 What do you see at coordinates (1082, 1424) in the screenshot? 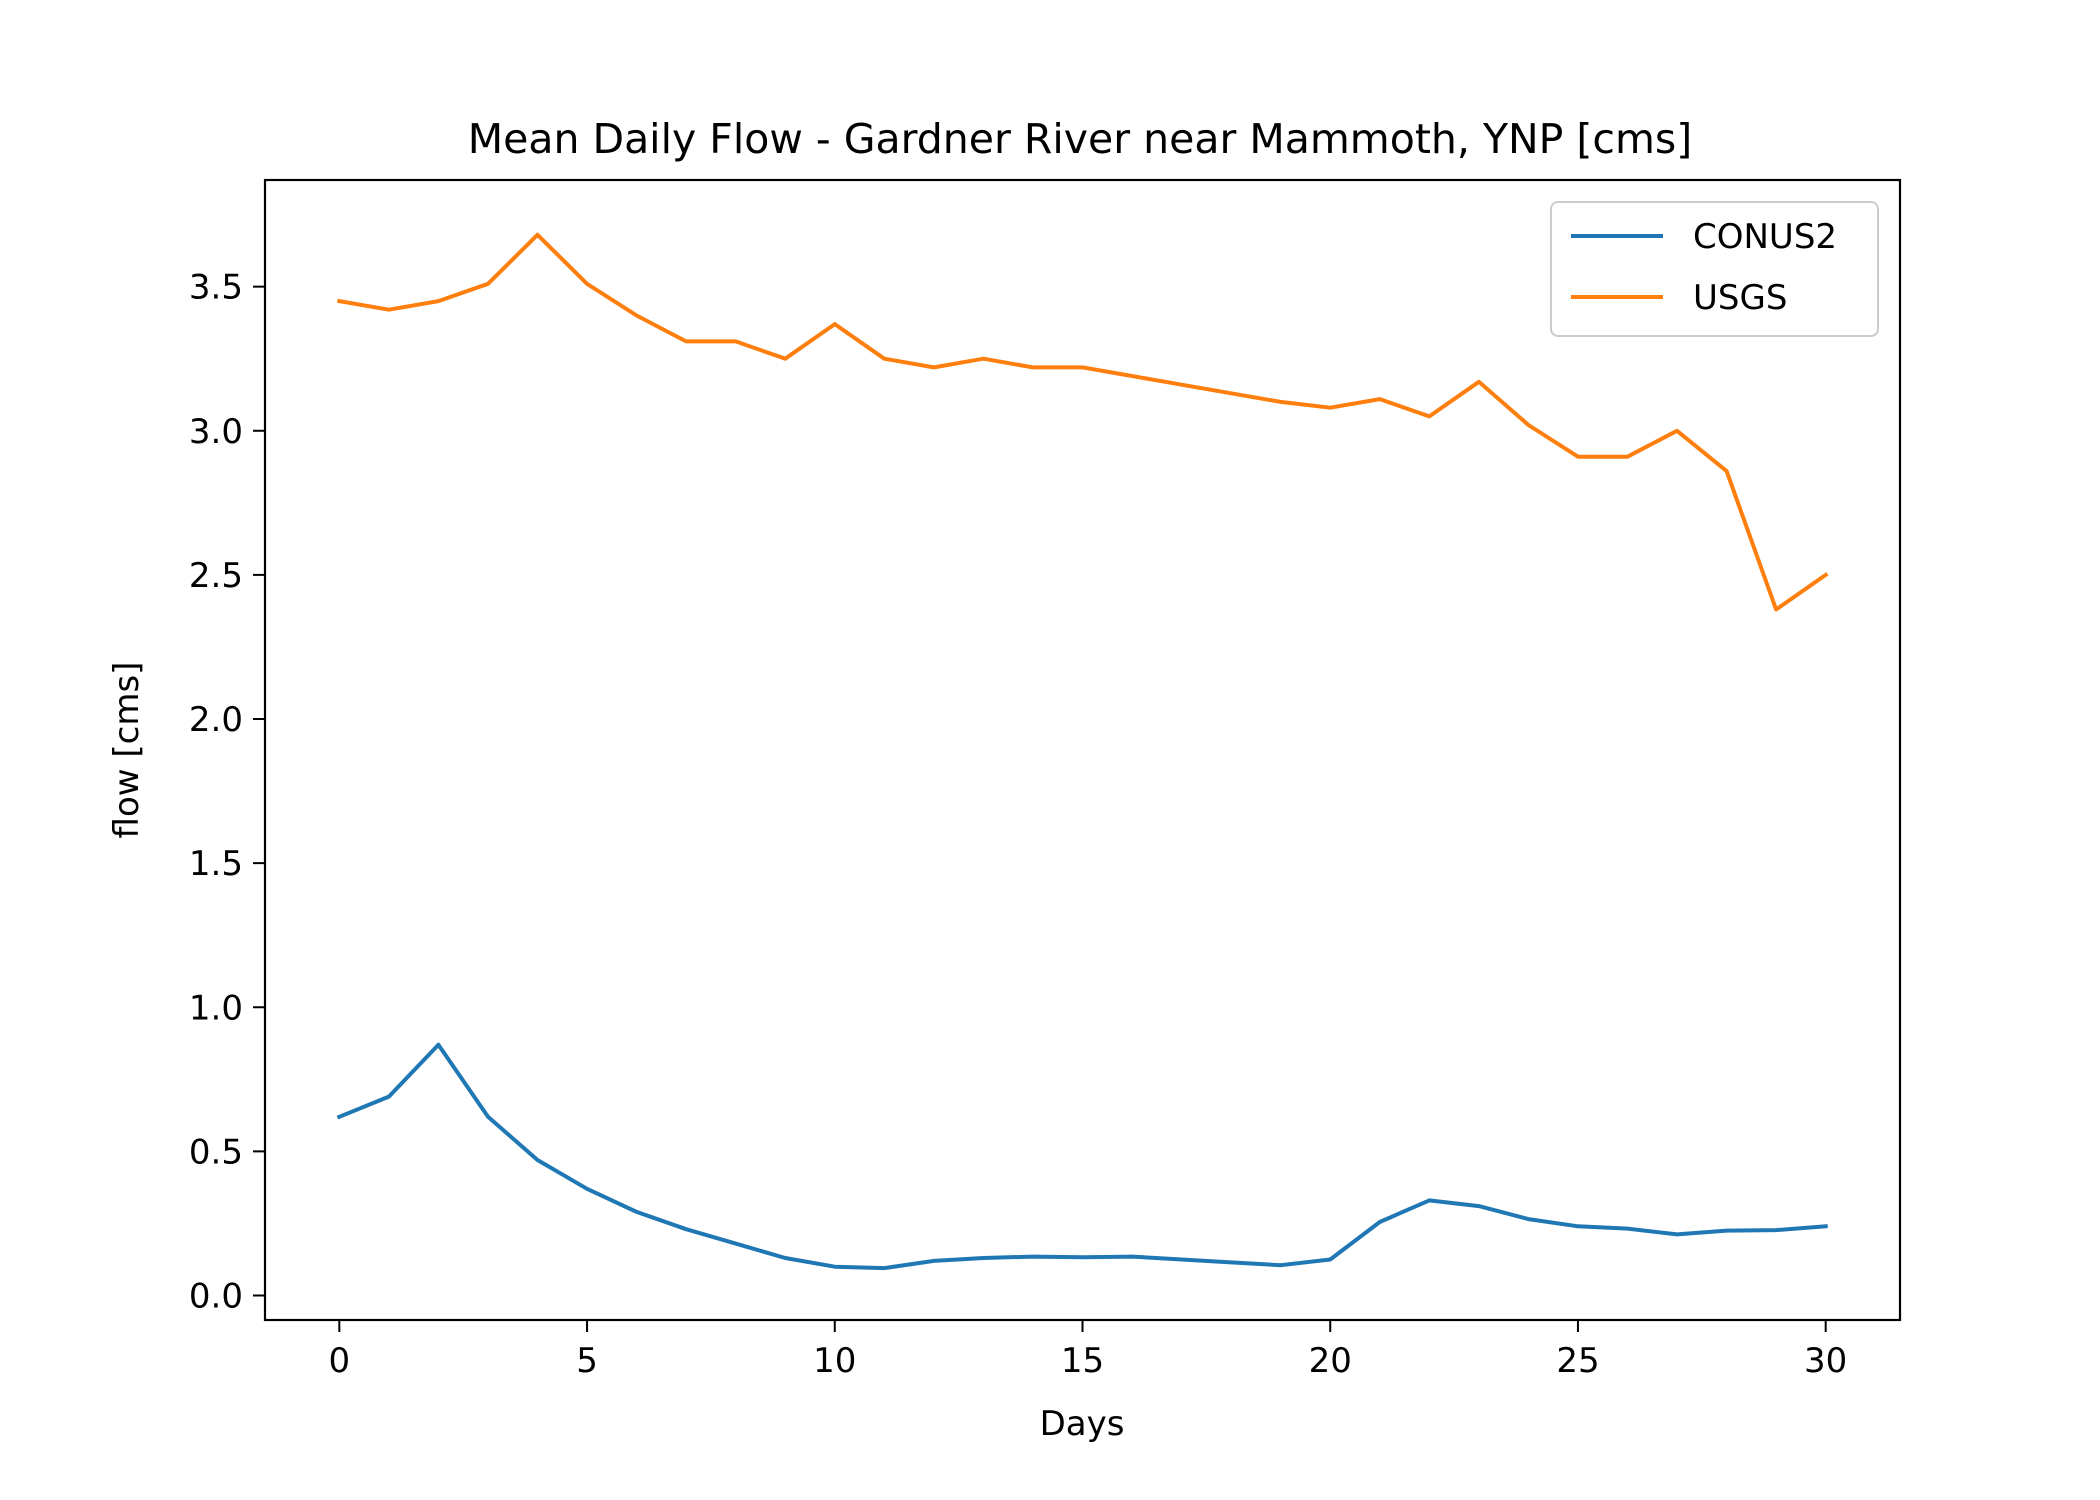
I see `x-axis-label: Days` at bounding box center [1082, 1424].